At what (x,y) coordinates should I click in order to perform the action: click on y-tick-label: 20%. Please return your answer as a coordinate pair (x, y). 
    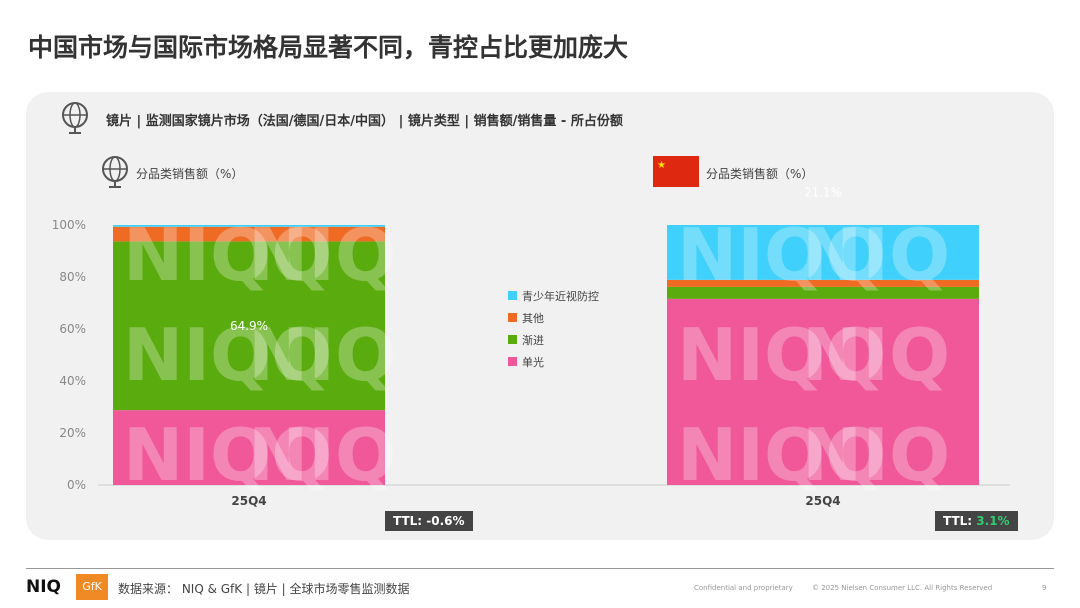
    Looking at the image, I should click on (72, 433).